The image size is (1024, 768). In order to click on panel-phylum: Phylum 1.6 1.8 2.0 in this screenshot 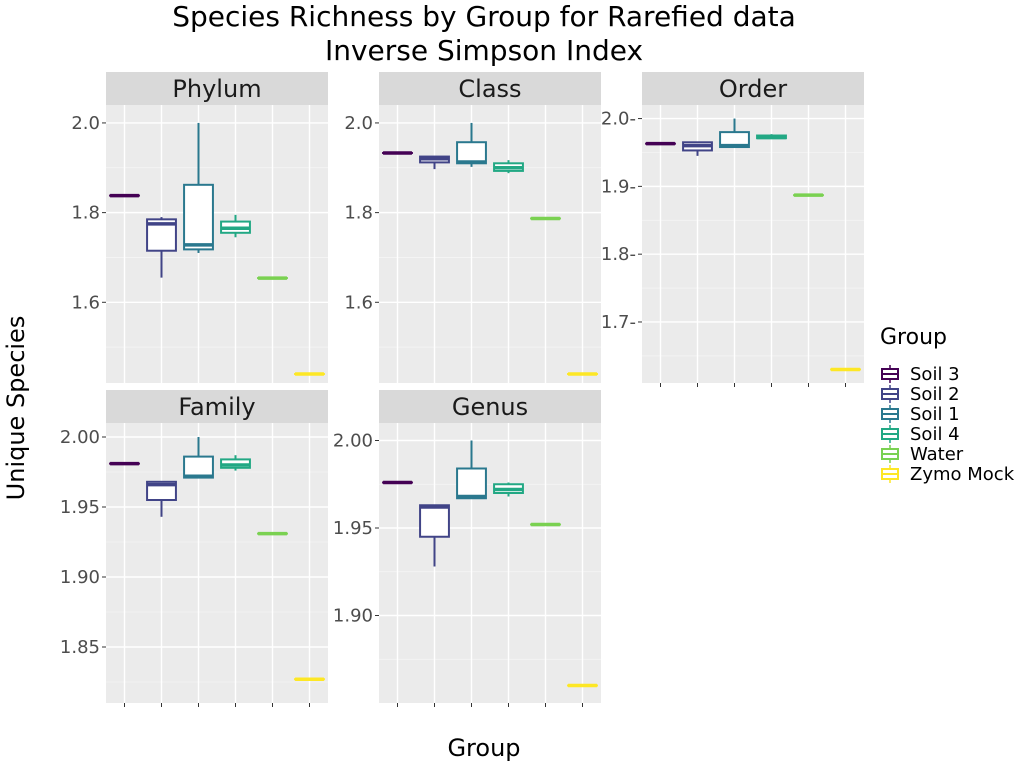, I will do `click(199, 227)`.